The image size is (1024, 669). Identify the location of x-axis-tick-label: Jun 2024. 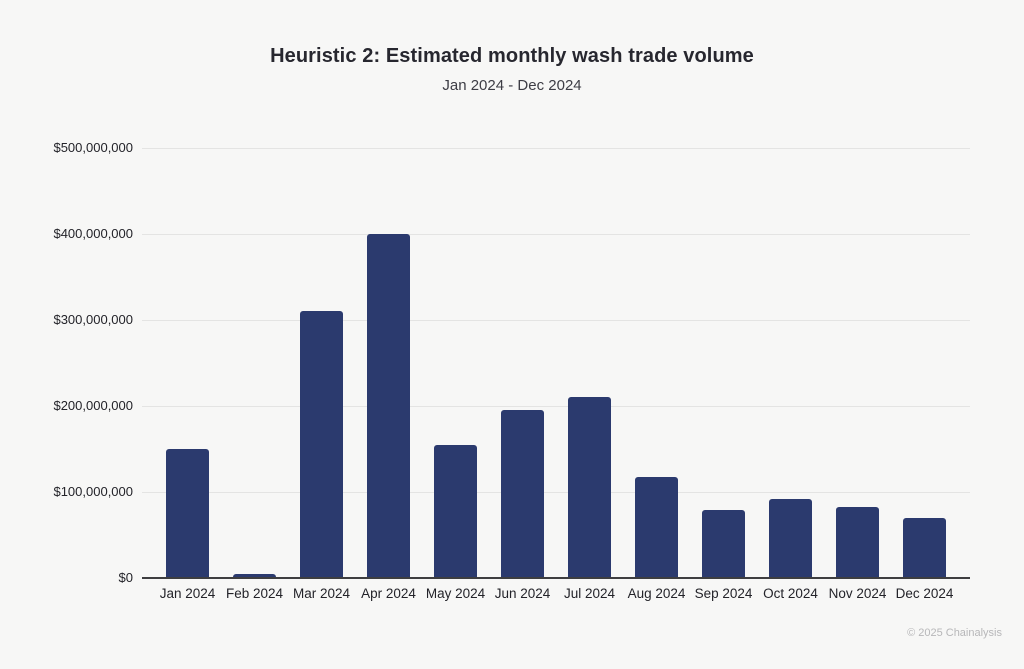
(522, 593).